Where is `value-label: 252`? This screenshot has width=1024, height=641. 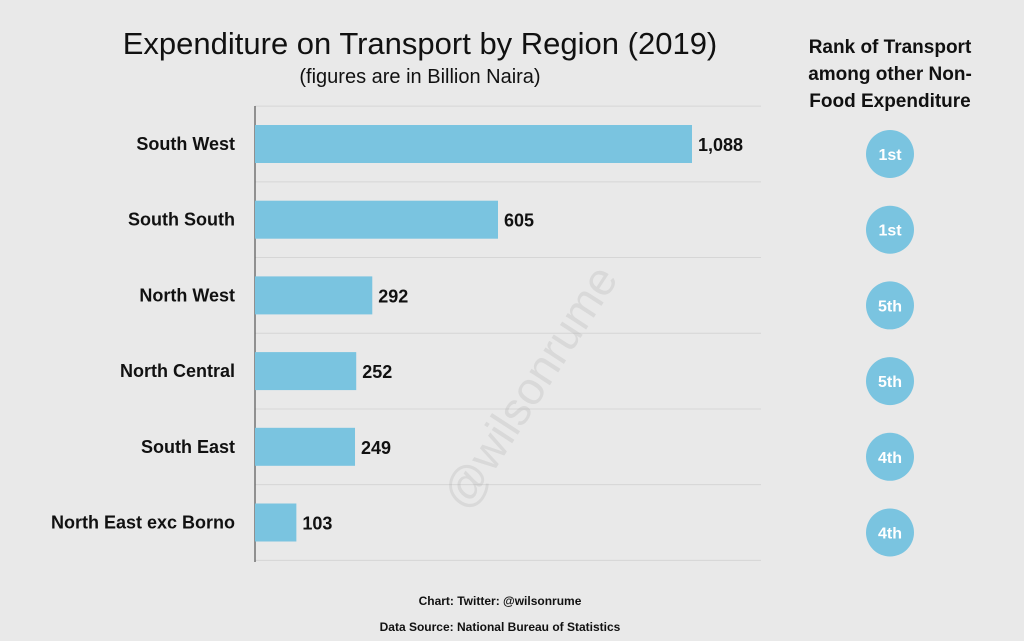 value-label: 252 is located at coordinates (377, 372).